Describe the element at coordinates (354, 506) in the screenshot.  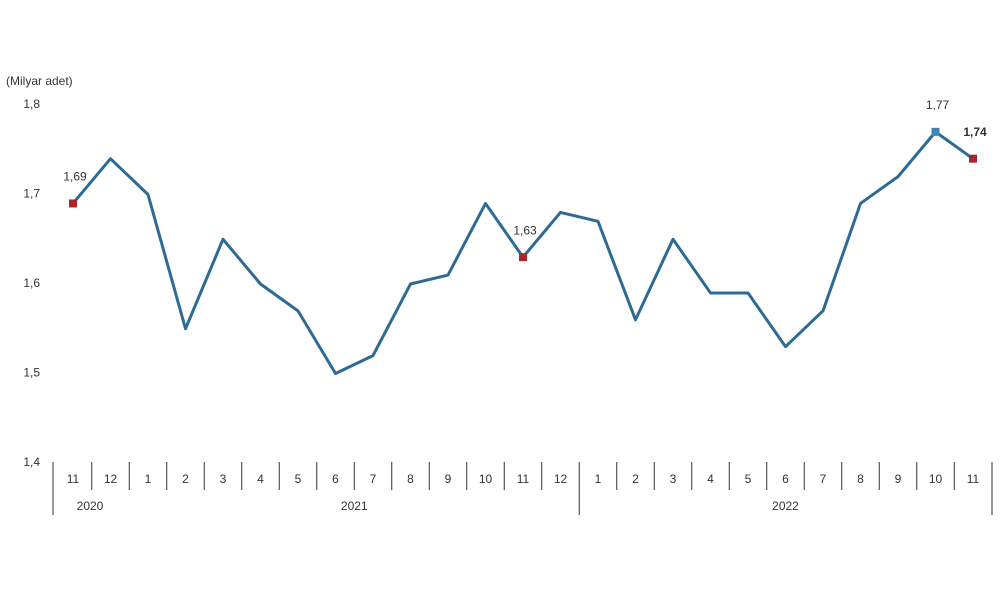
I see `year-label: 2021` at that location.